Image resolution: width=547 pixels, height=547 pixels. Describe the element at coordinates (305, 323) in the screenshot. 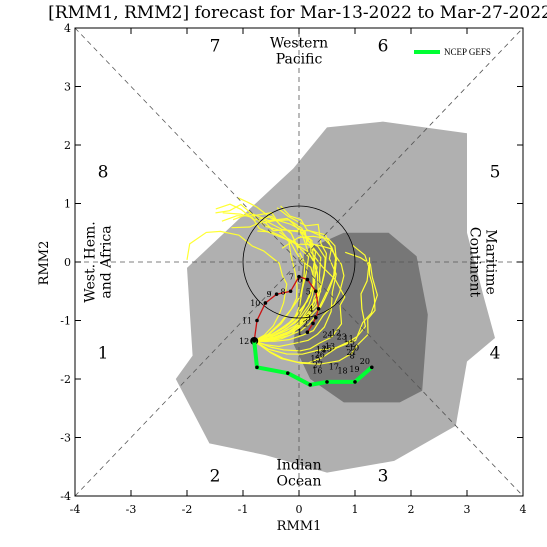

I see `observed-point-label: 2` at that location.